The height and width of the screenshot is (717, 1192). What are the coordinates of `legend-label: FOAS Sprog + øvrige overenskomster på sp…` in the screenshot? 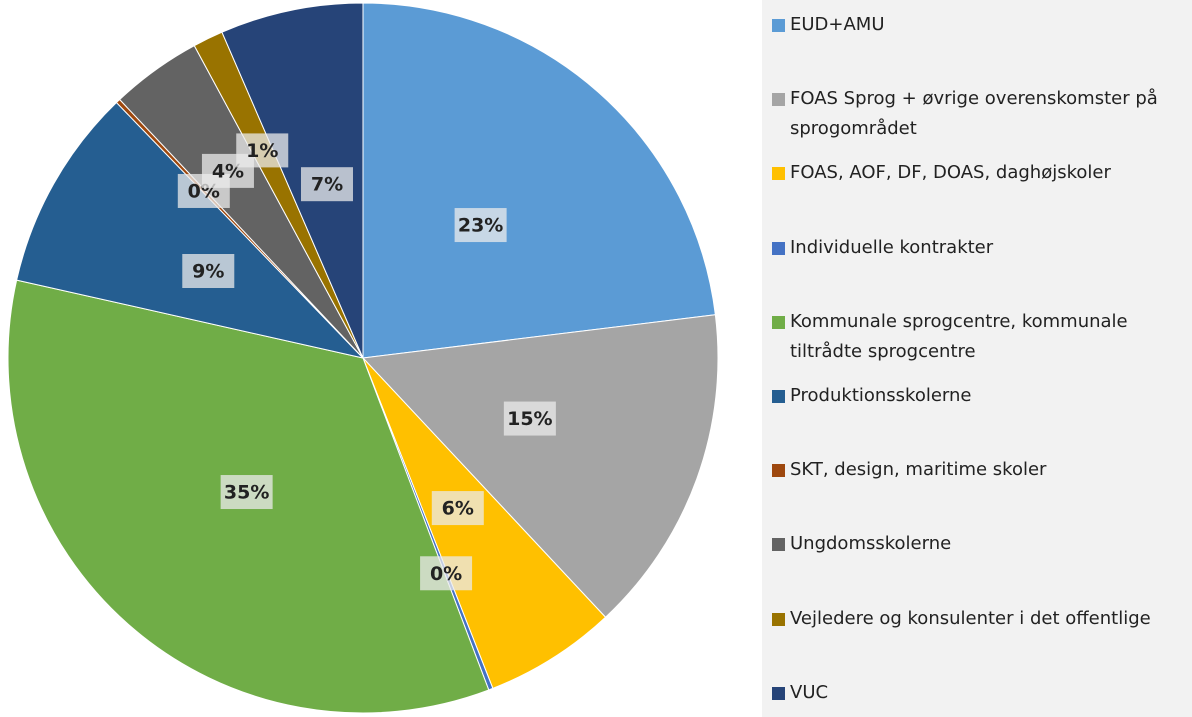 It's located at (974, 114).